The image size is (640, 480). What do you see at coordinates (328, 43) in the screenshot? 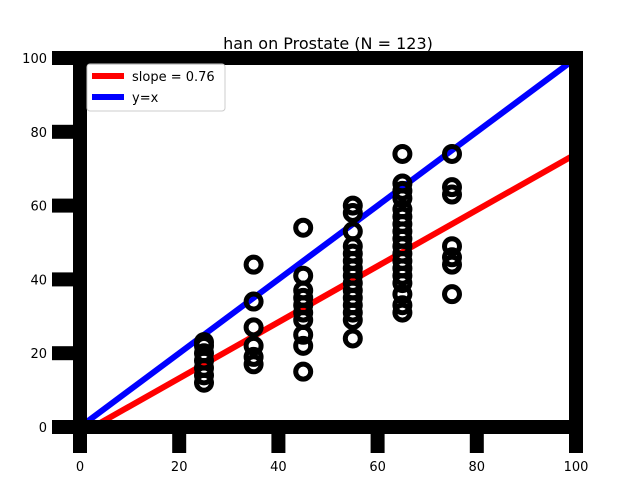
I see `chart-title: han on Prostate (N = 123)` at bounding box center [328, 43].